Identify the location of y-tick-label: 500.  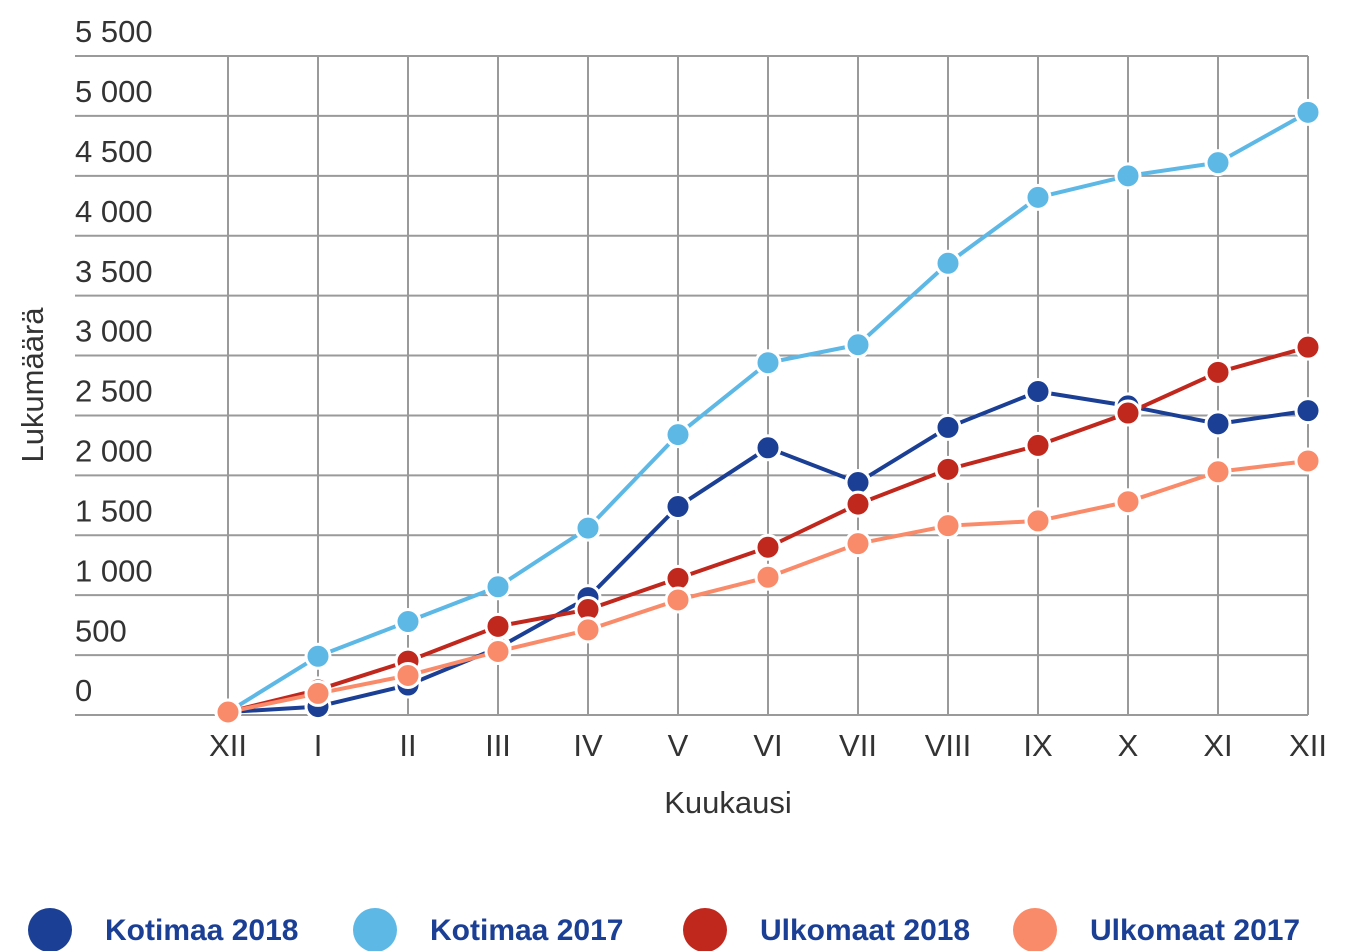
(101, 630).